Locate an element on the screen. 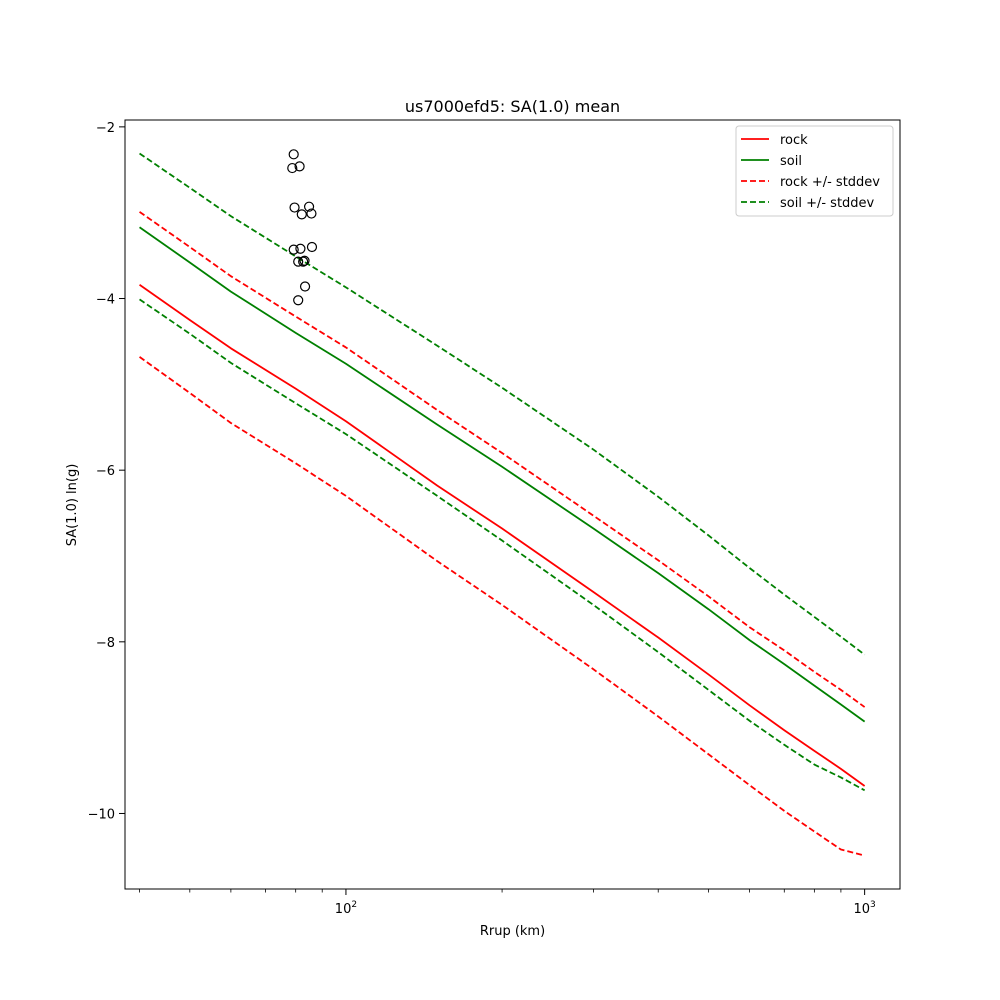 This screenshot has width=1000, height=1000. x-axis: 10² 10³ is located at coordinates (507, 903).